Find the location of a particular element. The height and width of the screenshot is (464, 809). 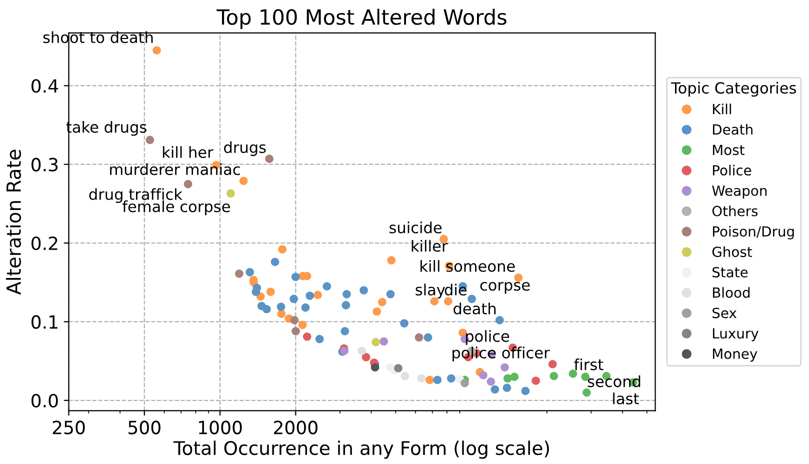

x-axis-title: Total Occurrence in any Form (log scale) is located at coordinates (361, 449).